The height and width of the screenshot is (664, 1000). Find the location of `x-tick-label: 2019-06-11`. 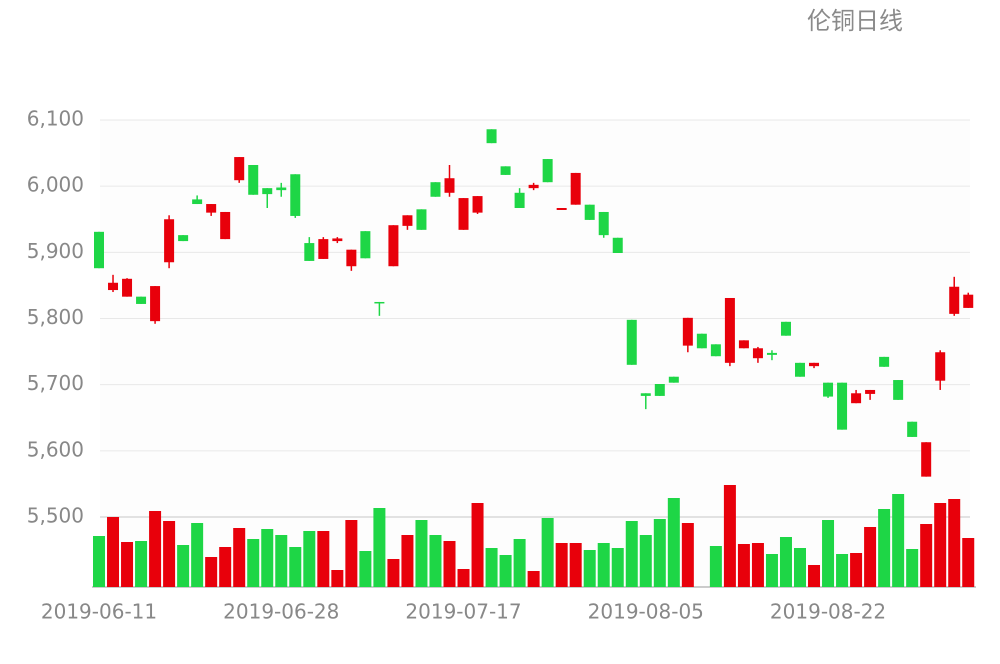

x-tick-label: 2019-06-11 is located at coordinates (99, 612).